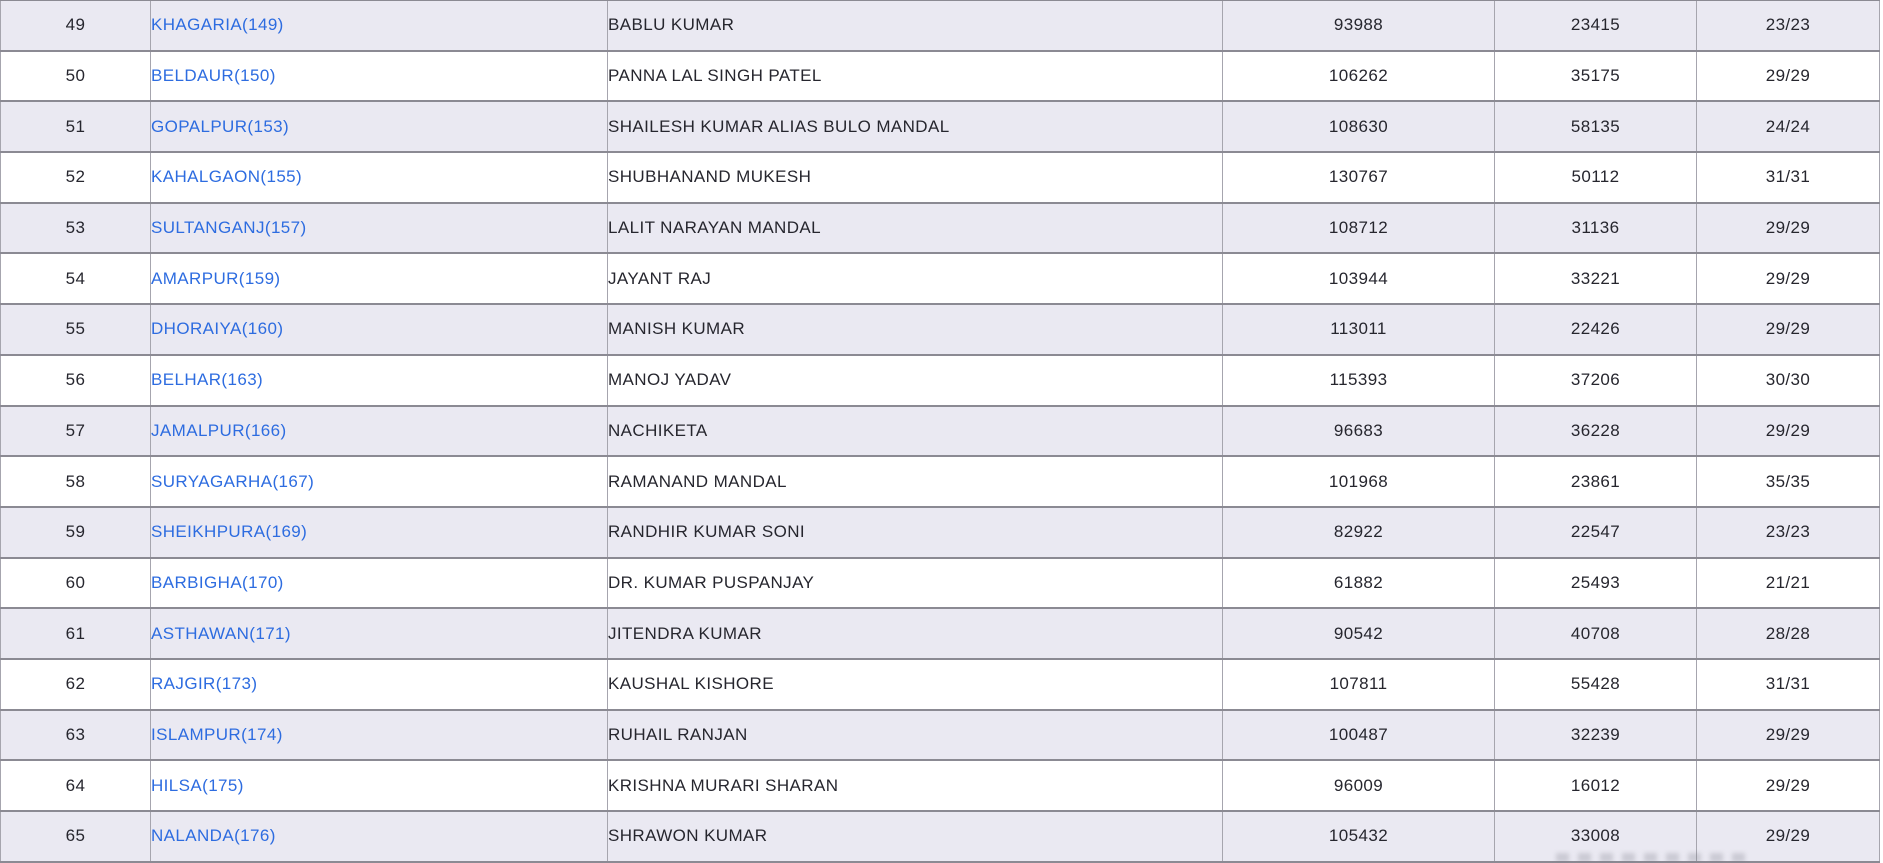 Image resolution: width=1883 pixels, height=863 pixels. Describe the element at coordinates (379, 279) in the screenshot. I see `constituency-cell: AMARPUR(159)` at that location.